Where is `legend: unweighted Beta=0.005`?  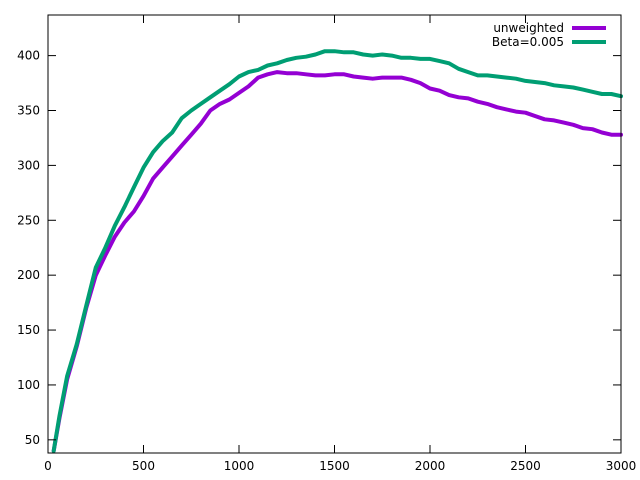
legend: unweighted Beta=0.005 is located at coordinates (549, 35).